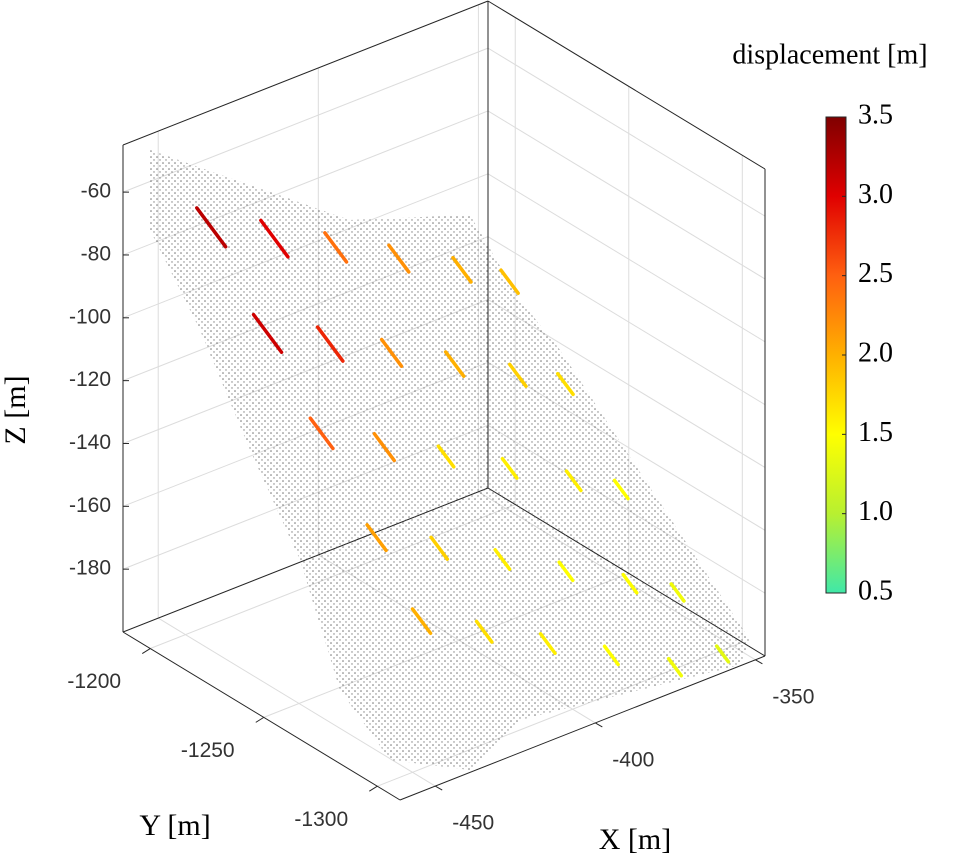 This screenshot has width=960, height=860. I want to click on colorbar-tick-label: 3.5, so click(875, 114).